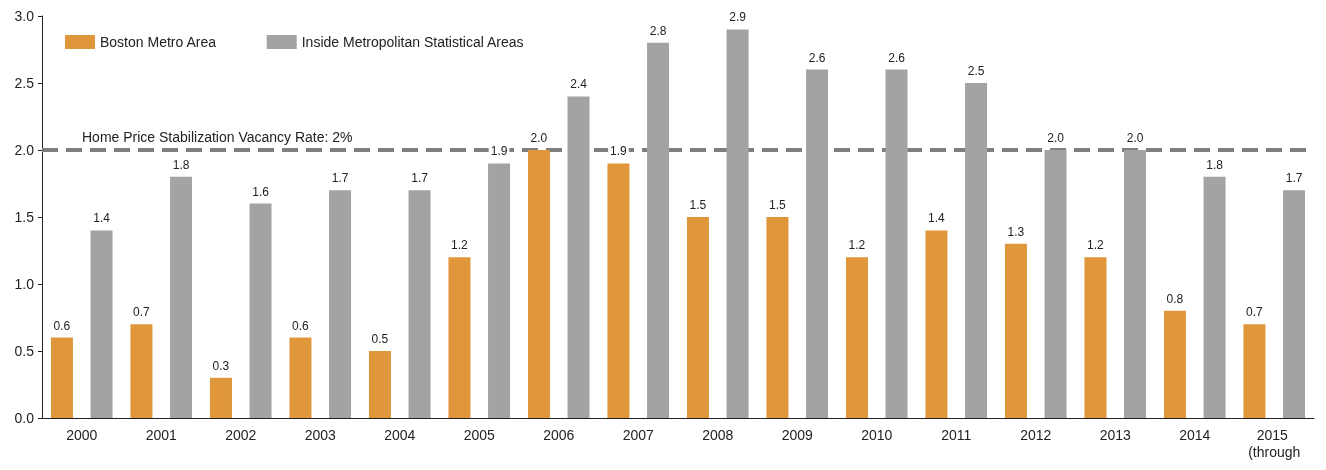 This screenshot has height=470, width=1326. What do you see at coordinates (559, 434) in the screenshot?
I see `x-tick-label: 2006` at bounding box center [559, 434].